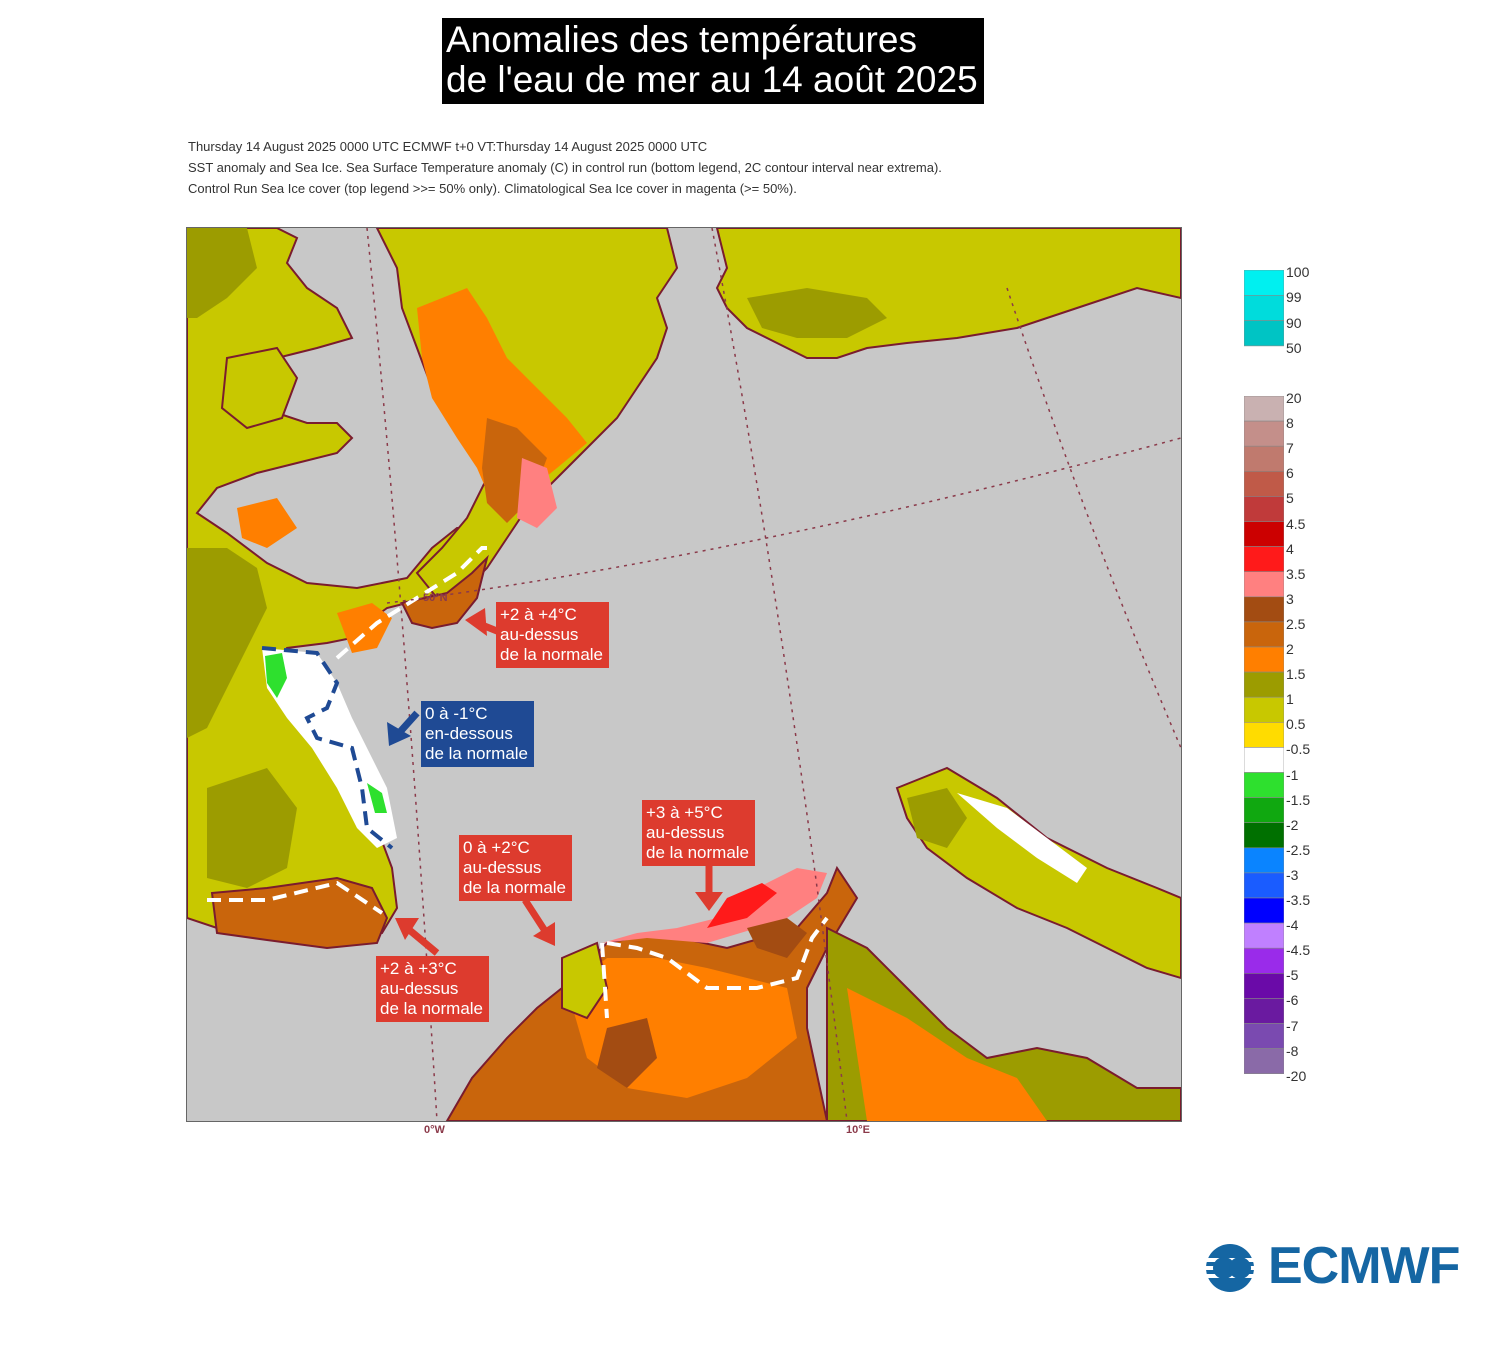  I want to click on title-line-1: Anomalies des températures, so click(681, 39).